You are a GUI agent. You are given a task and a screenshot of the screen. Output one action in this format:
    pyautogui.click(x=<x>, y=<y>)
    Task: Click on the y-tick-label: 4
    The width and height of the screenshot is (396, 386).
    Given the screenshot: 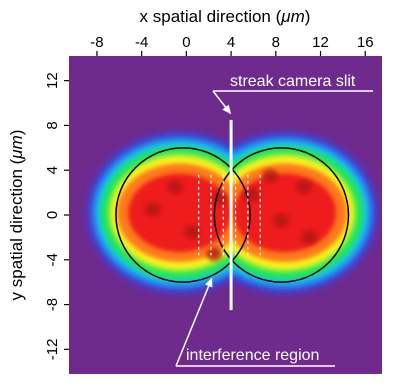 What is the action you would take?
    pyautogui.click(x=52, y=170)
    